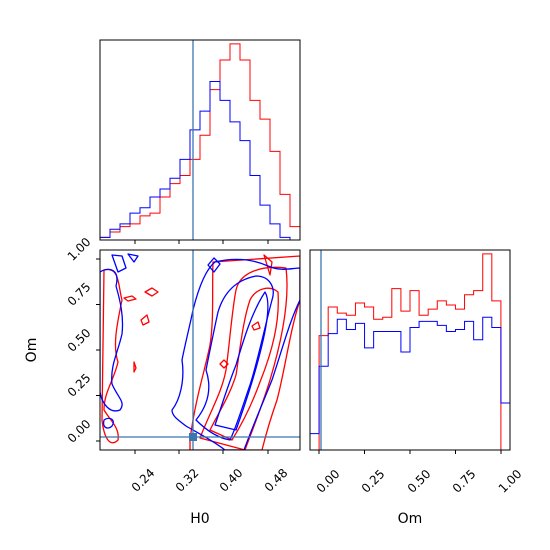  I want to click on h0-histogram-panel, so click(200, 141).